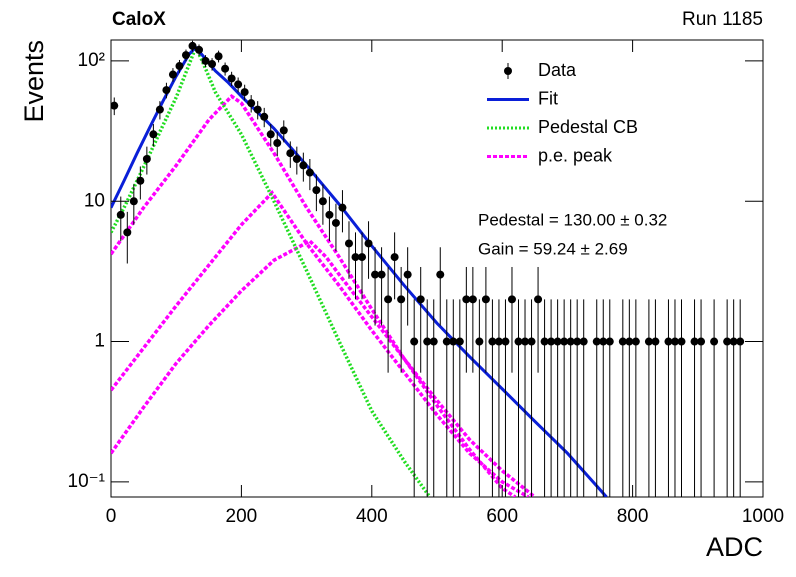  What do you see at coordinates (87, 481) in the screenshot?
I see `y-tick-label: 10⁻¹` at bounding box center [87, 481].